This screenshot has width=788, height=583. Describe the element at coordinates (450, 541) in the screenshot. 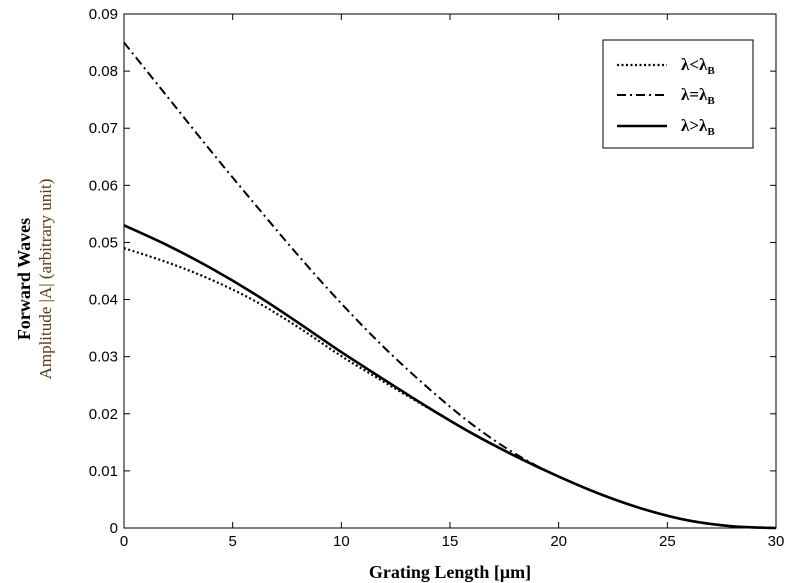

I see `x-tick-label: 15` at that location.